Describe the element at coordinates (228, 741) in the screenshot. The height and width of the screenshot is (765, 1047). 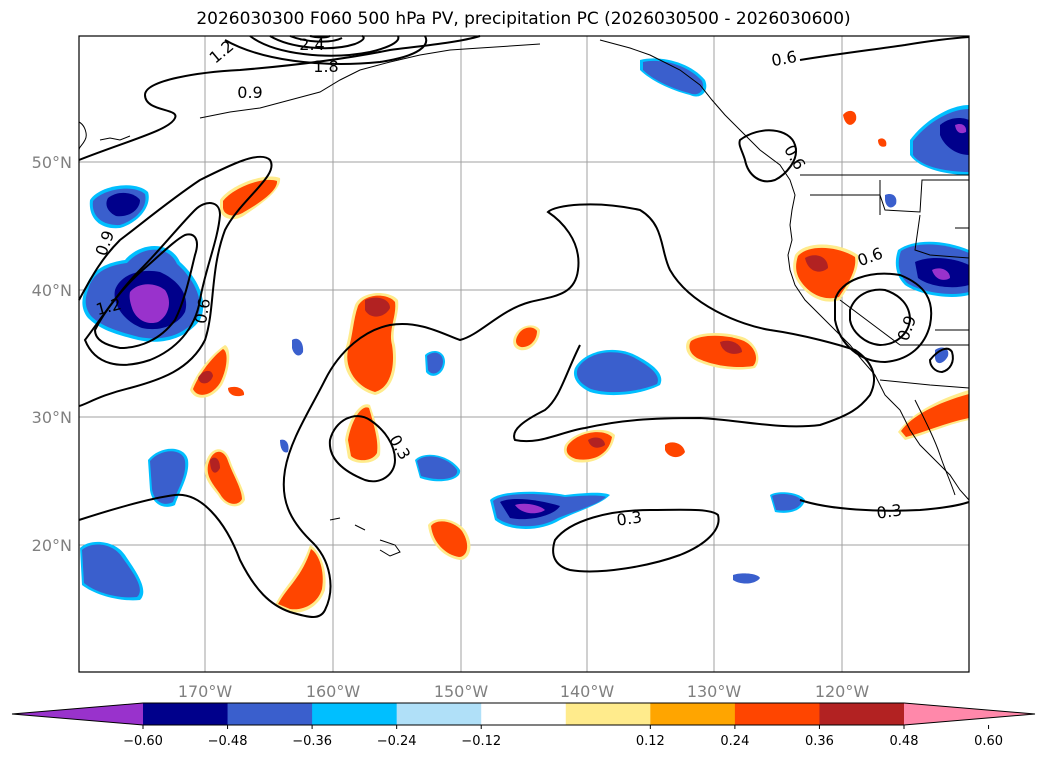
I see `colorbar-tick-label: −0.48` at that location.